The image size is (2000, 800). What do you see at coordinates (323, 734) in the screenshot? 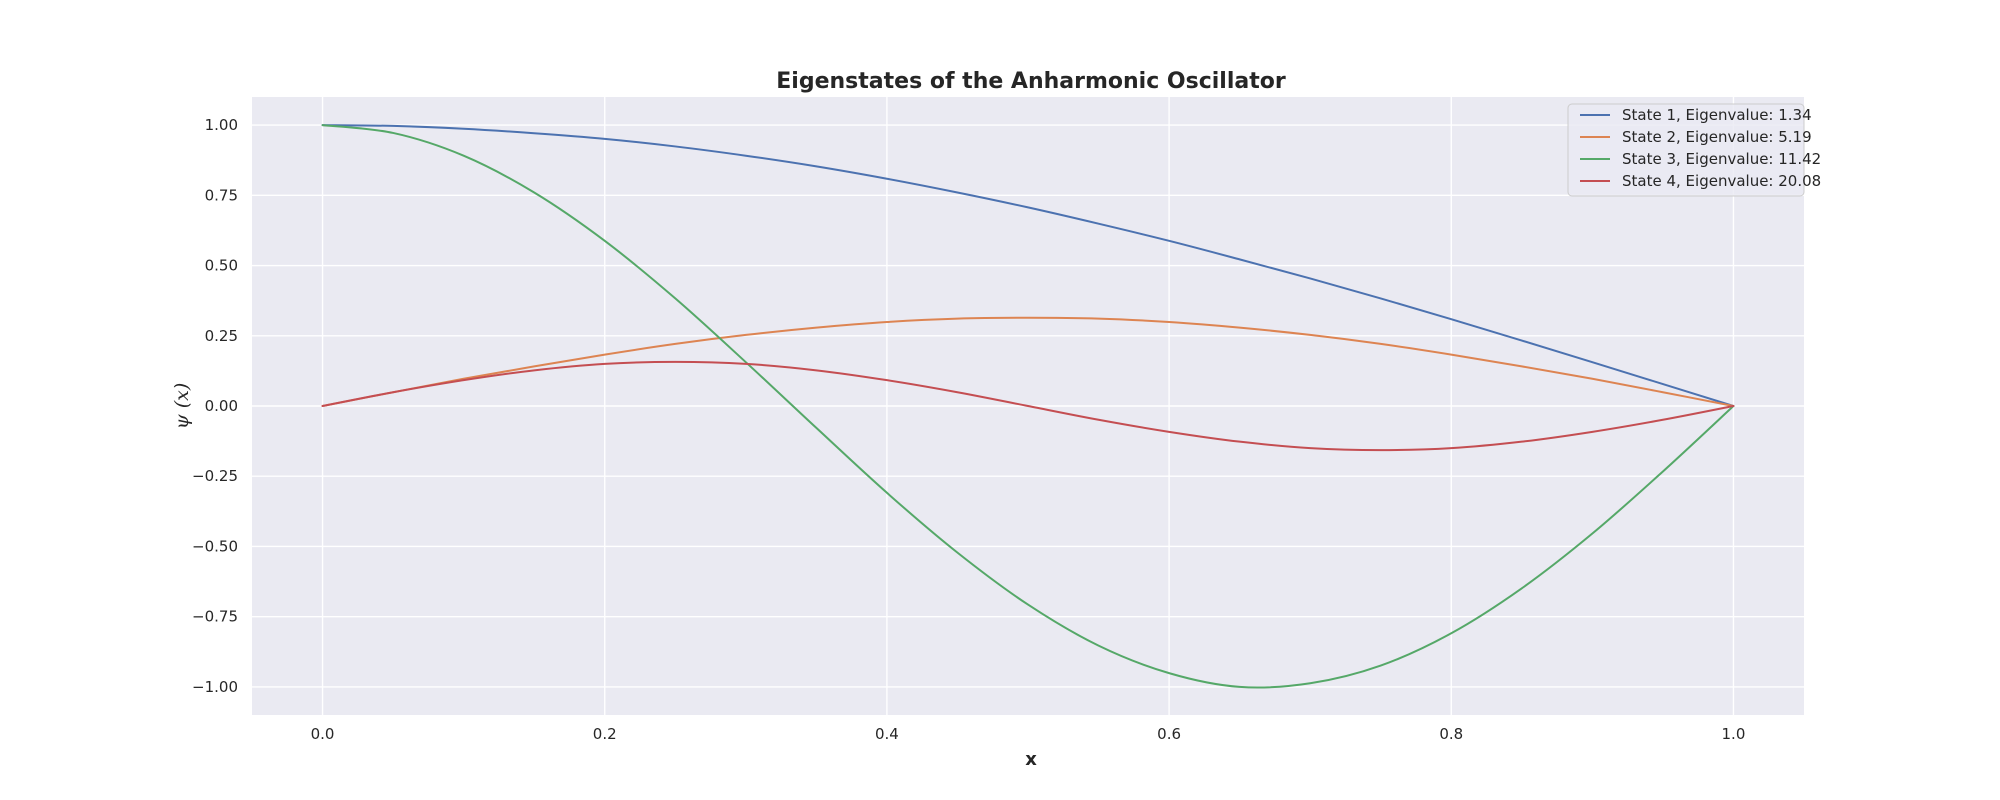
I see `x-tick-label: 0.0` at bounding box center [323, 734].